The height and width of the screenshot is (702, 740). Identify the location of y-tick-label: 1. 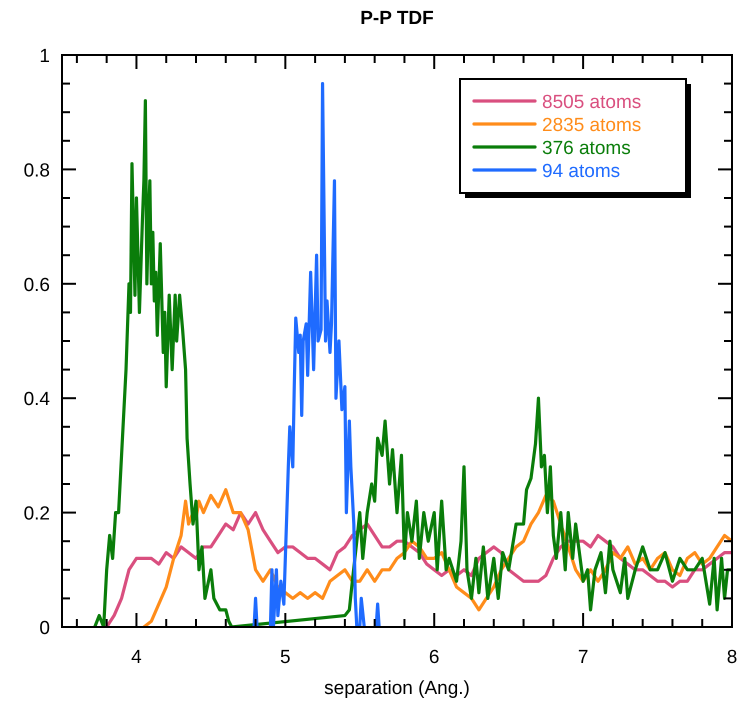
(44, 56).